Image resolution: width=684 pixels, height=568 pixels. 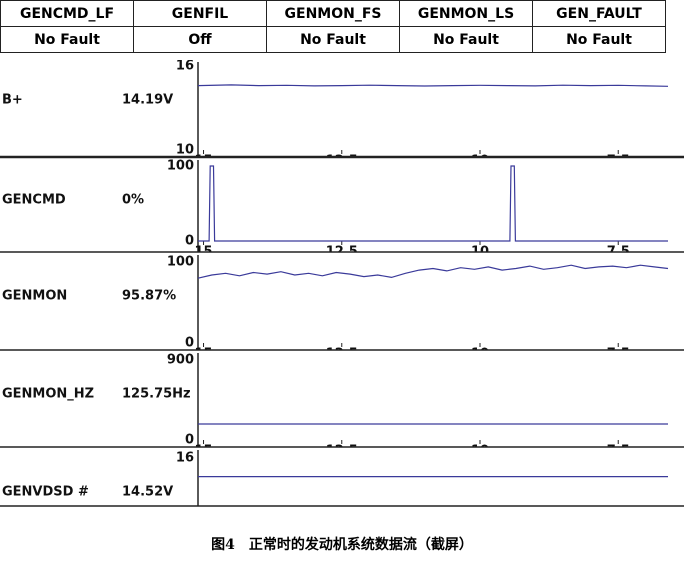 I want to click on header-cell: GENFIL, so click(x=200, y=13).